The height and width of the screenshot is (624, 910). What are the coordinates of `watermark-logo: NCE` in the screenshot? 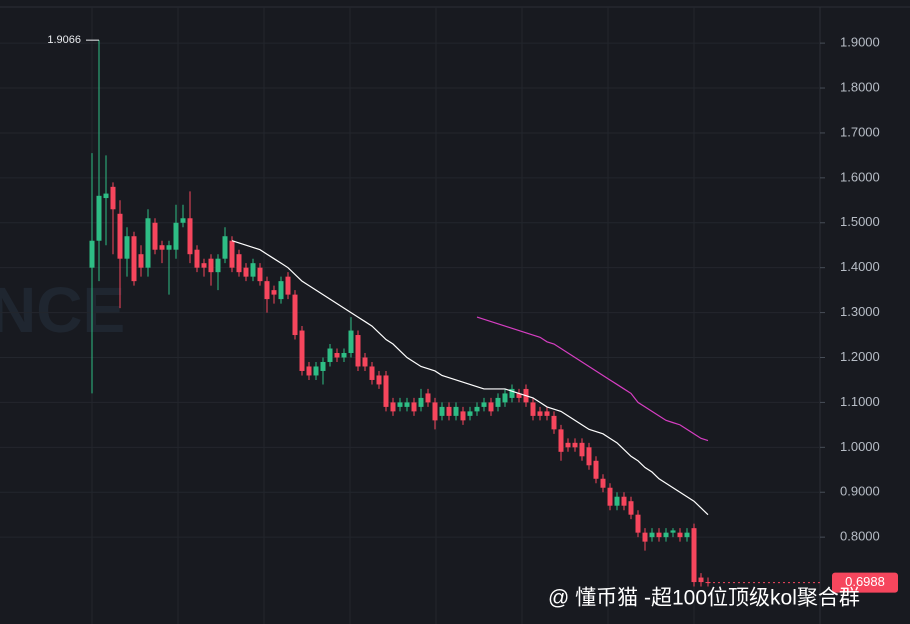 It's located at (62, 310).